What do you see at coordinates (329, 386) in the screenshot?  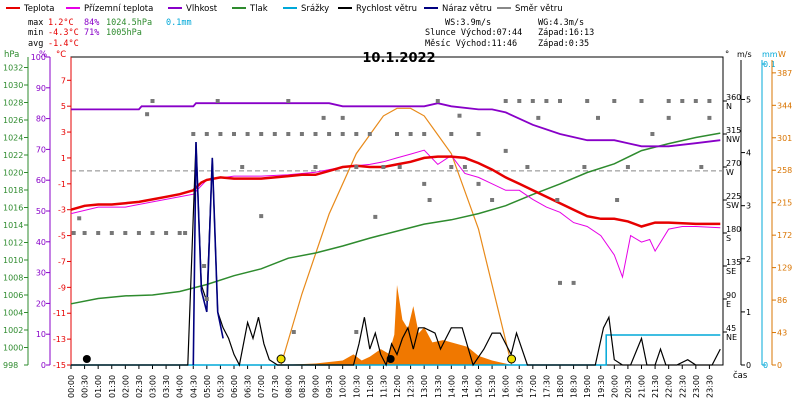 I see `x-tick-label: 09:30` at bounding box center [329, 386].